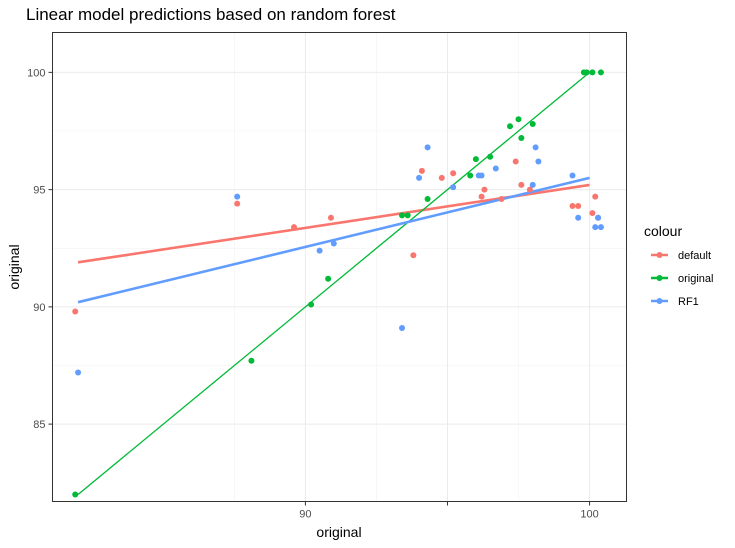 The height and width of the screenshot is (548, 735). What do you see at coordinates (14, 266) in the screenshot?
I see `y-axis-title: original` at bounding box center [14, 266].